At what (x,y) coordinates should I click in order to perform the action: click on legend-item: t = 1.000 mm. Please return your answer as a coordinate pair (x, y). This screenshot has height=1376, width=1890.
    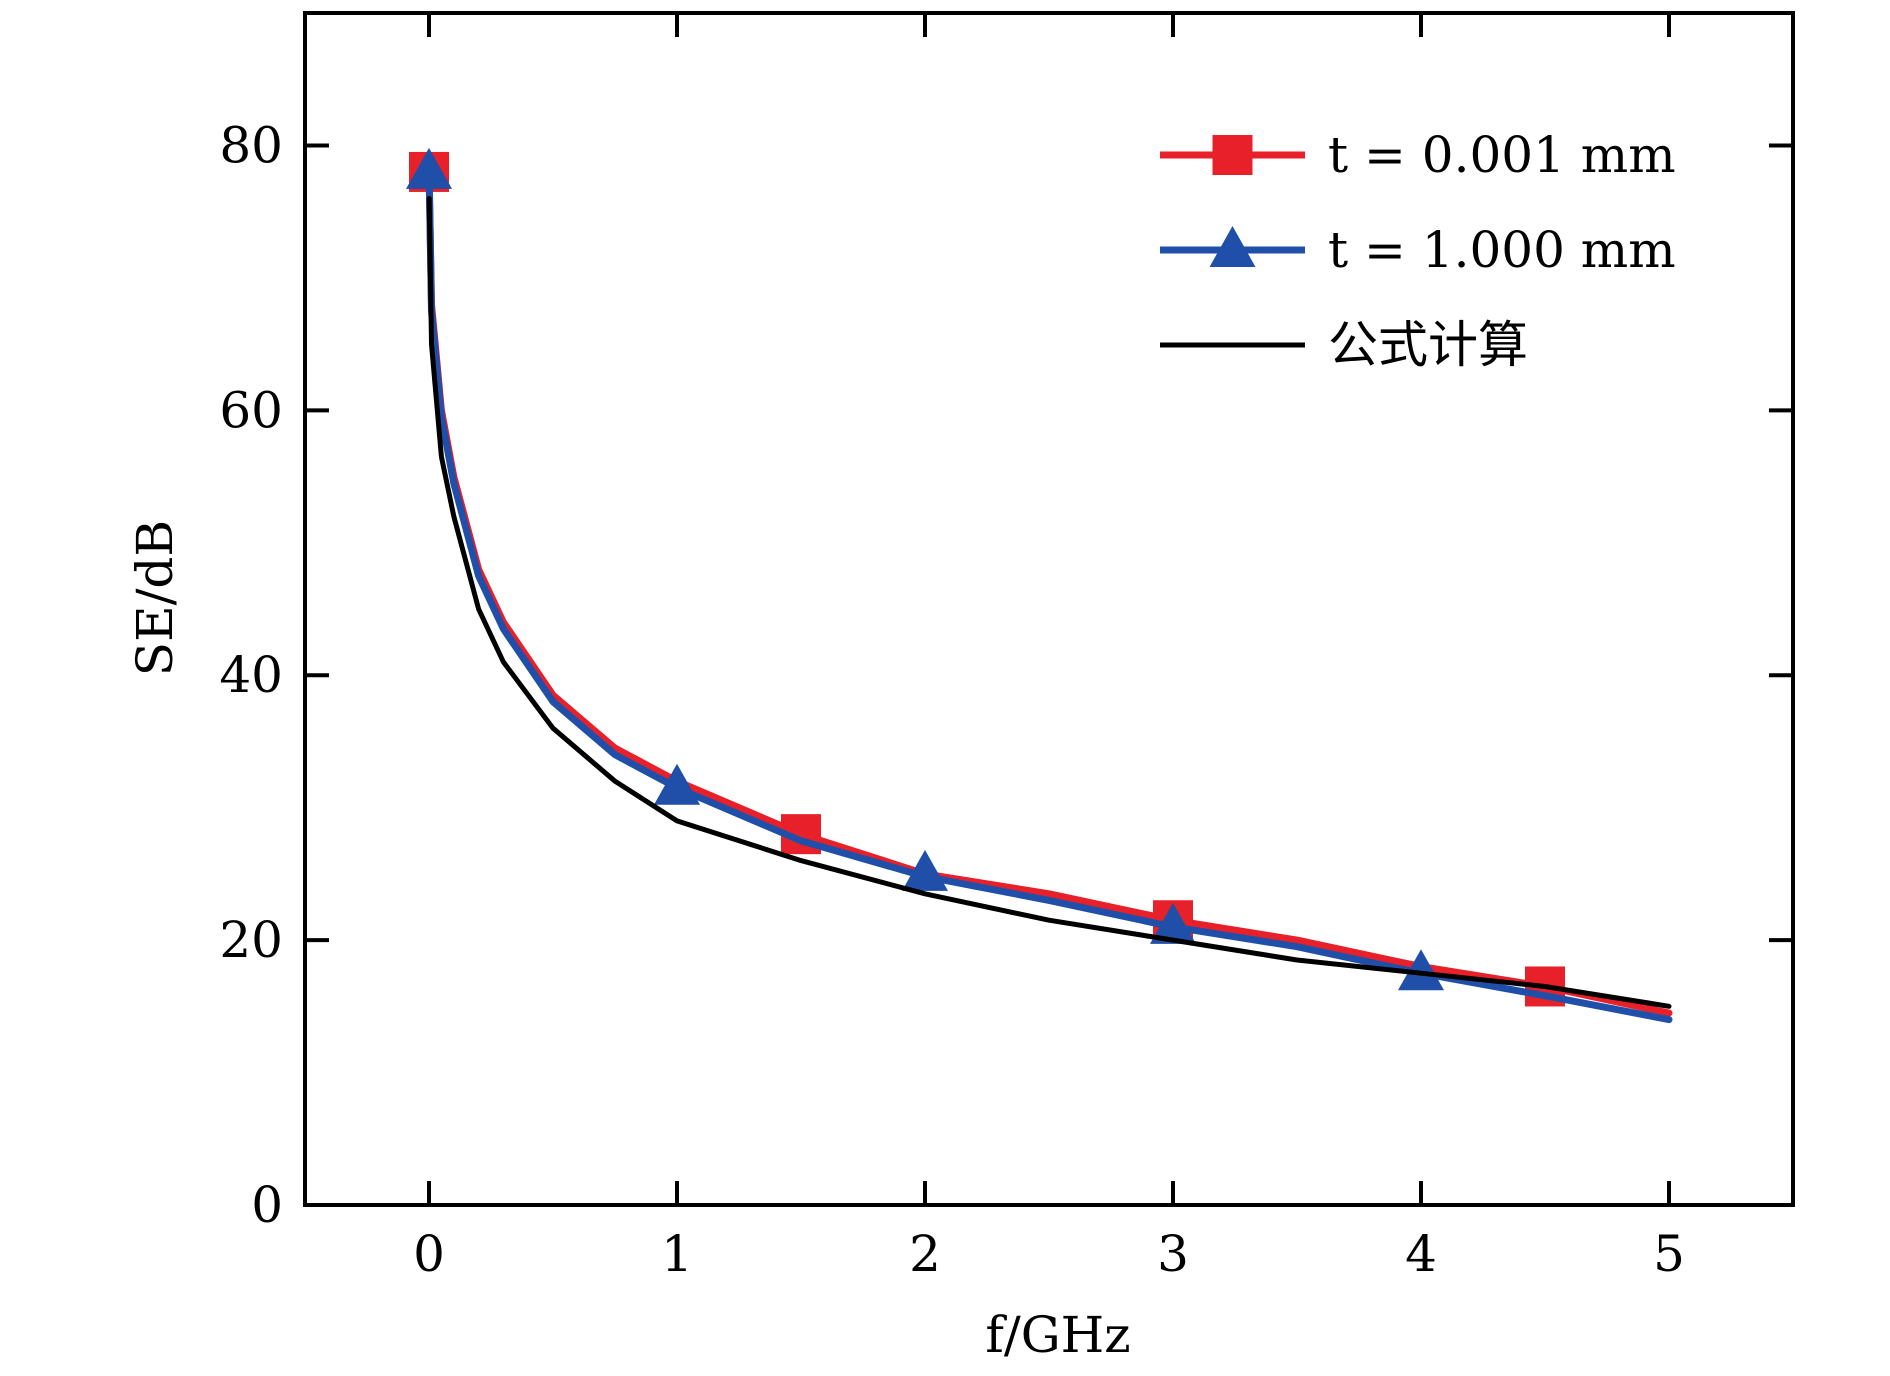
    Looking at the image, I should click on (1418, 250).